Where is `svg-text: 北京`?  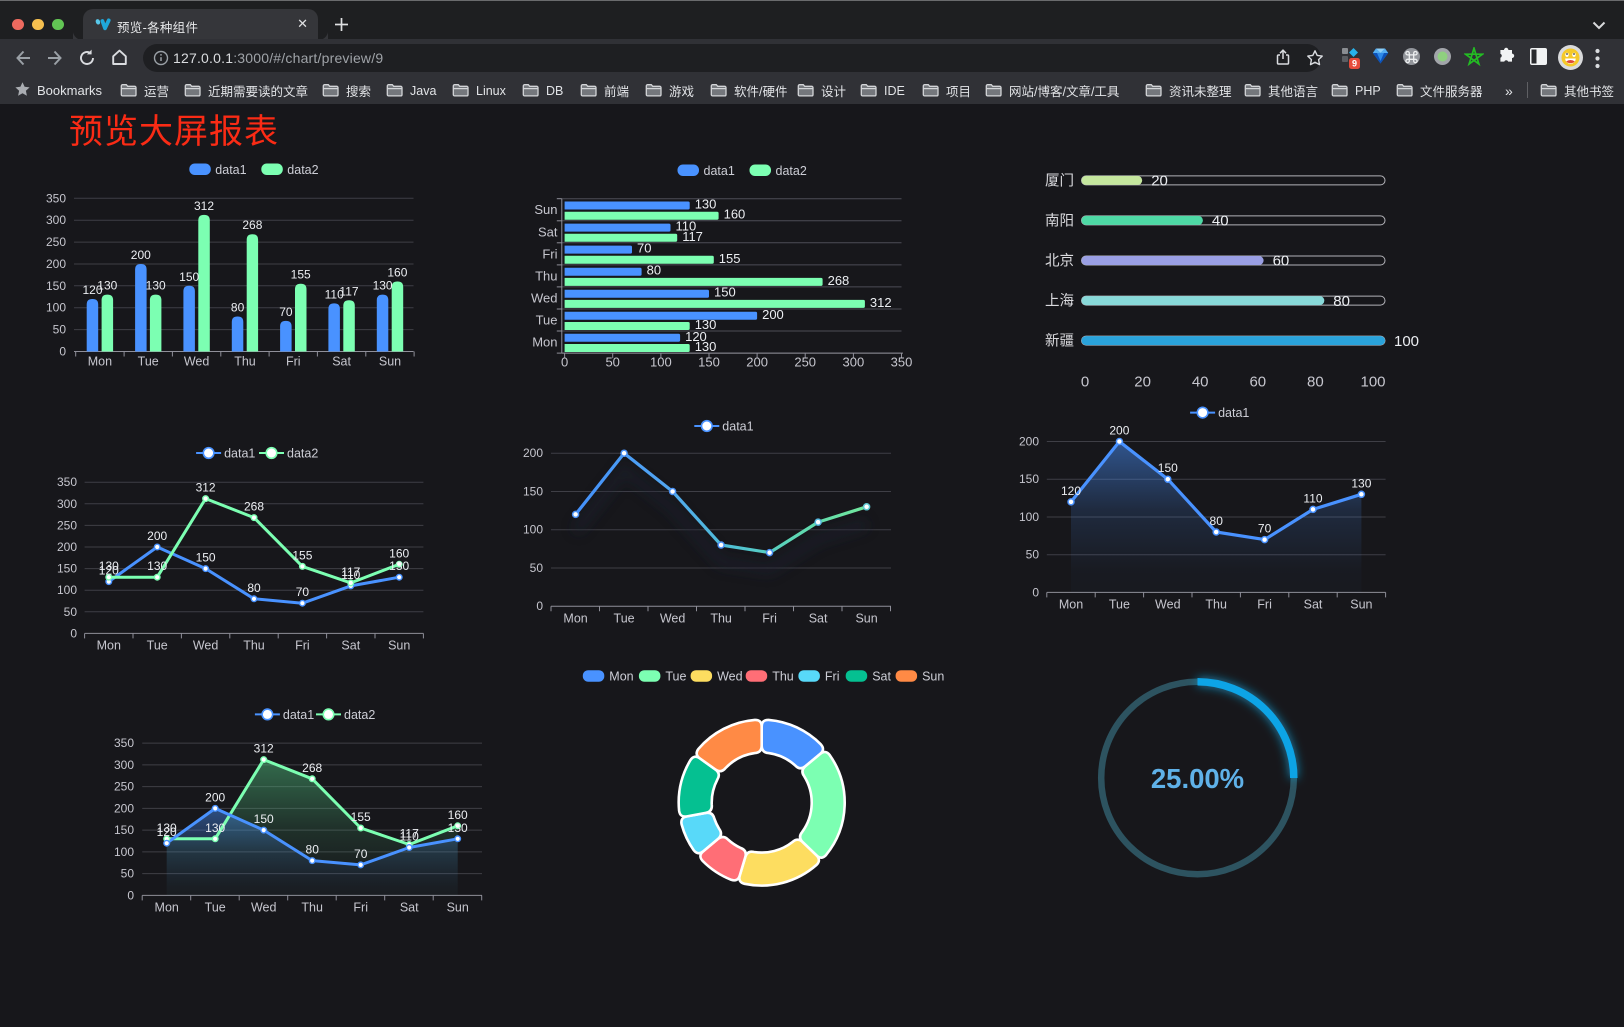
svg-text: 北京 is located at coordinates (1059, 261).